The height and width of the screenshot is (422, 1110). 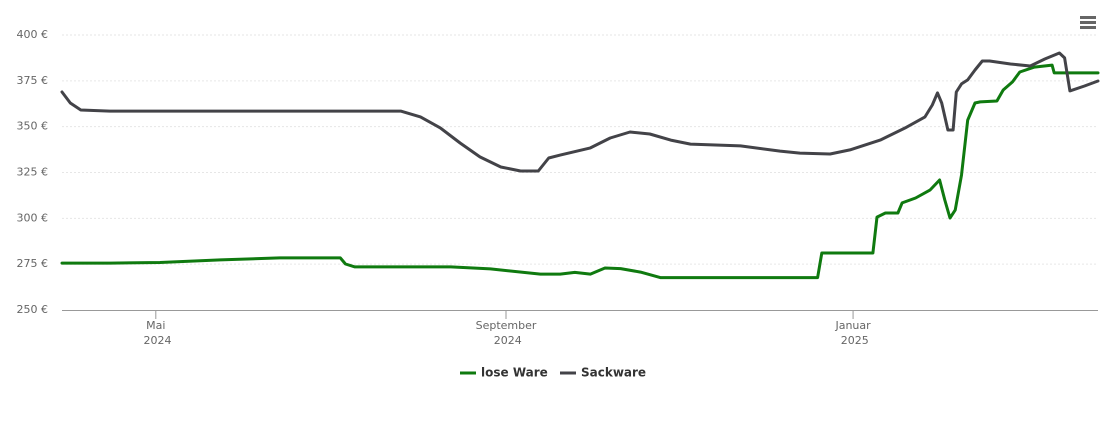 I want to click on menu-button, so click(x=1088, y=23).